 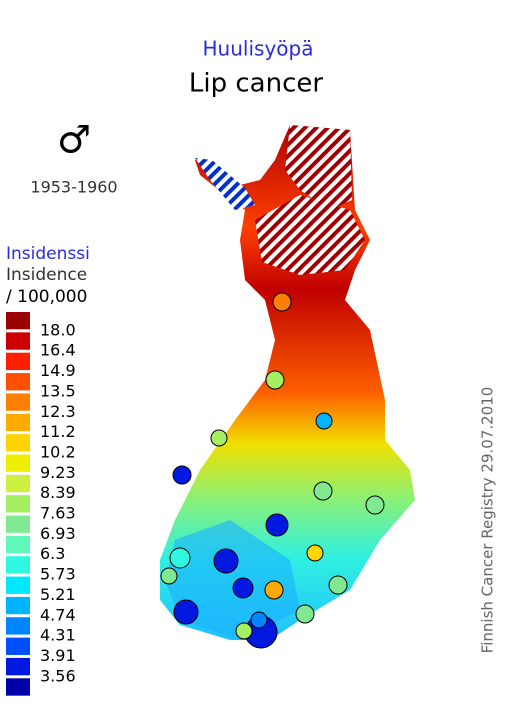 I want to click on legend-label: 10.2, so click(x=58, y=451).